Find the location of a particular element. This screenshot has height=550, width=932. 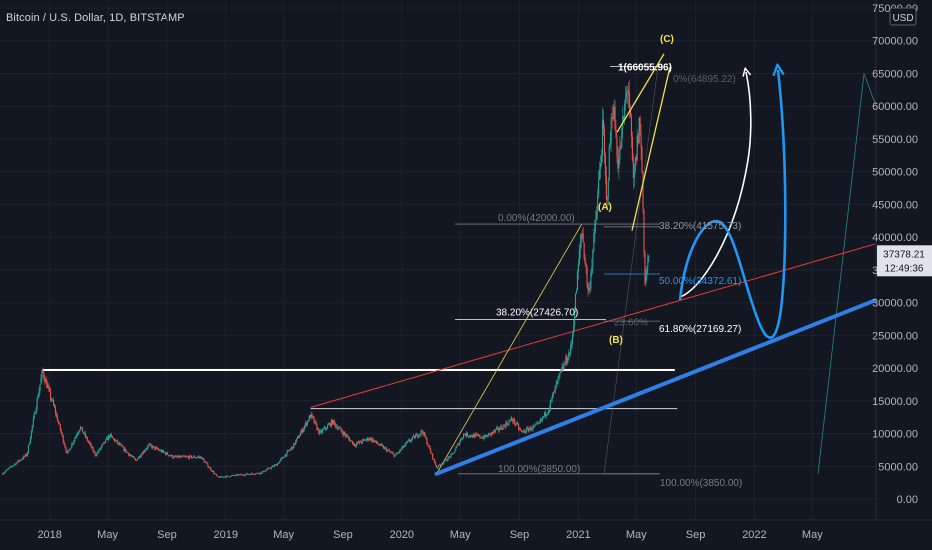

wave-label-c: (C) is located at coordinates (667, 39).